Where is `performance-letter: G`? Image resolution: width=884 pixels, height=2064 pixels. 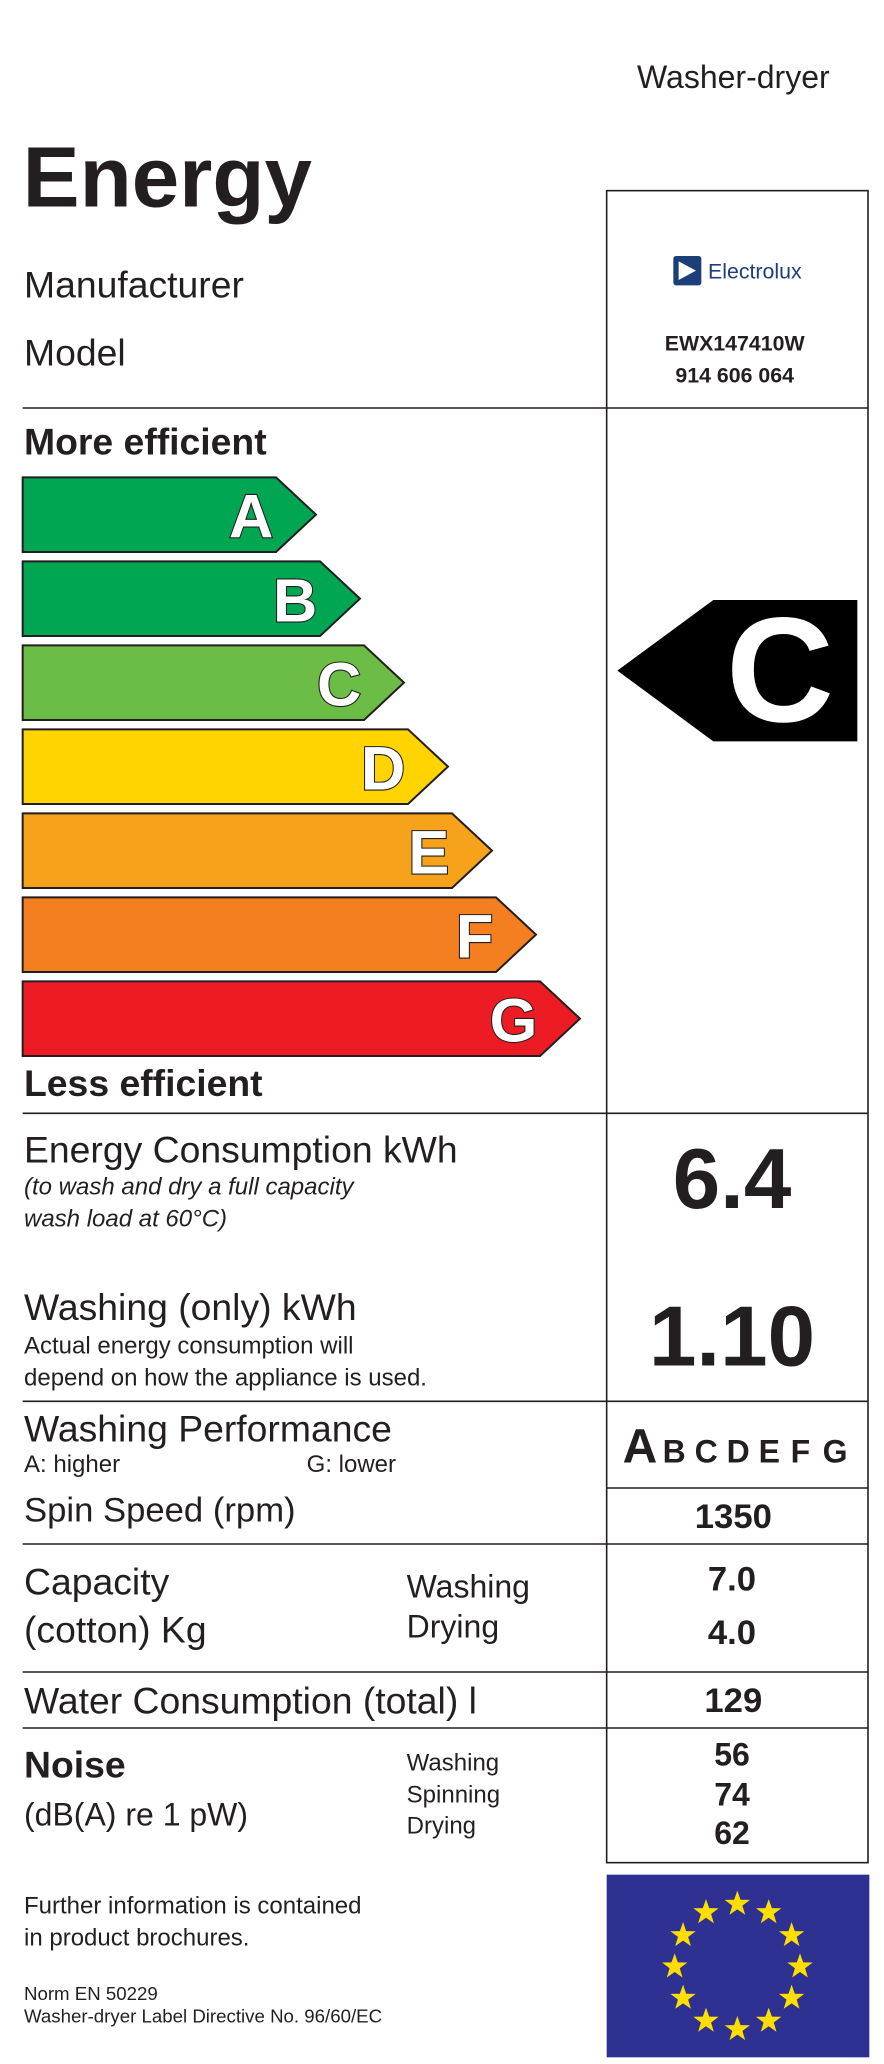
performance-letter: G is located at coordinates (835, 1452).